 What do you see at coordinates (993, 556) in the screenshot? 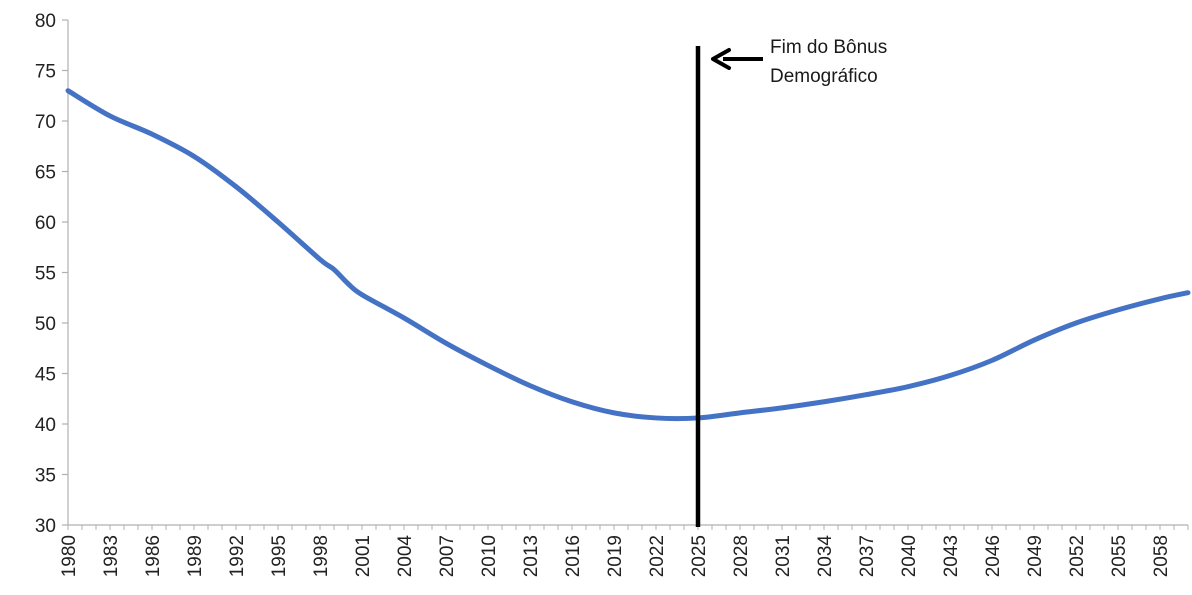
I see `x-tick-label: 2046` at bounding box center [993, 556].